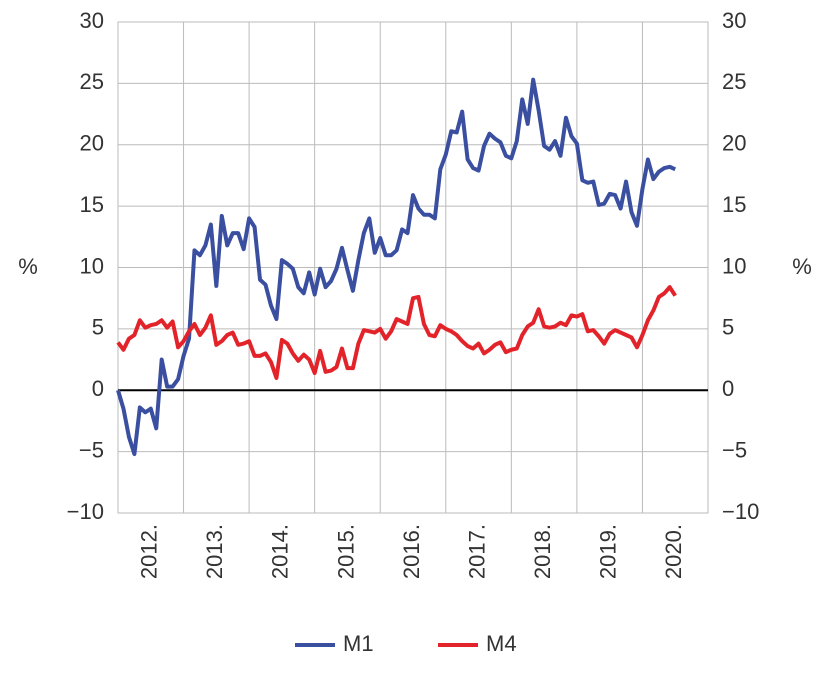 Image resolution: width=828 pixels, height=686 pixels. What do you see at coordinates (734, 81) in the screenshot?
I see `y2-tick-label: 25` at bounding box center [734, 81].